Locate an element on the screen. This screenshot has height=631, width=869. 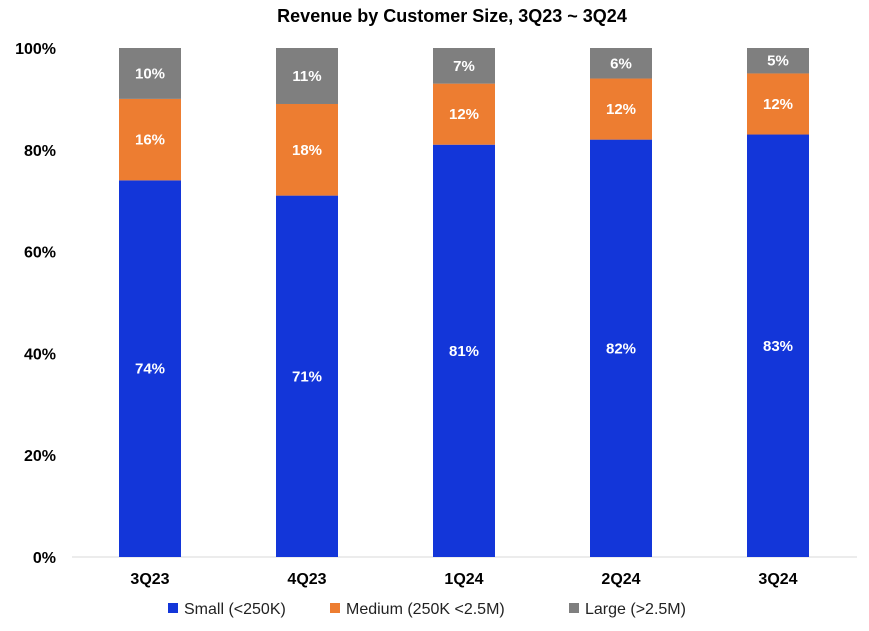
x-tick-label: 3Q24 is located at coordinates (777, 579).